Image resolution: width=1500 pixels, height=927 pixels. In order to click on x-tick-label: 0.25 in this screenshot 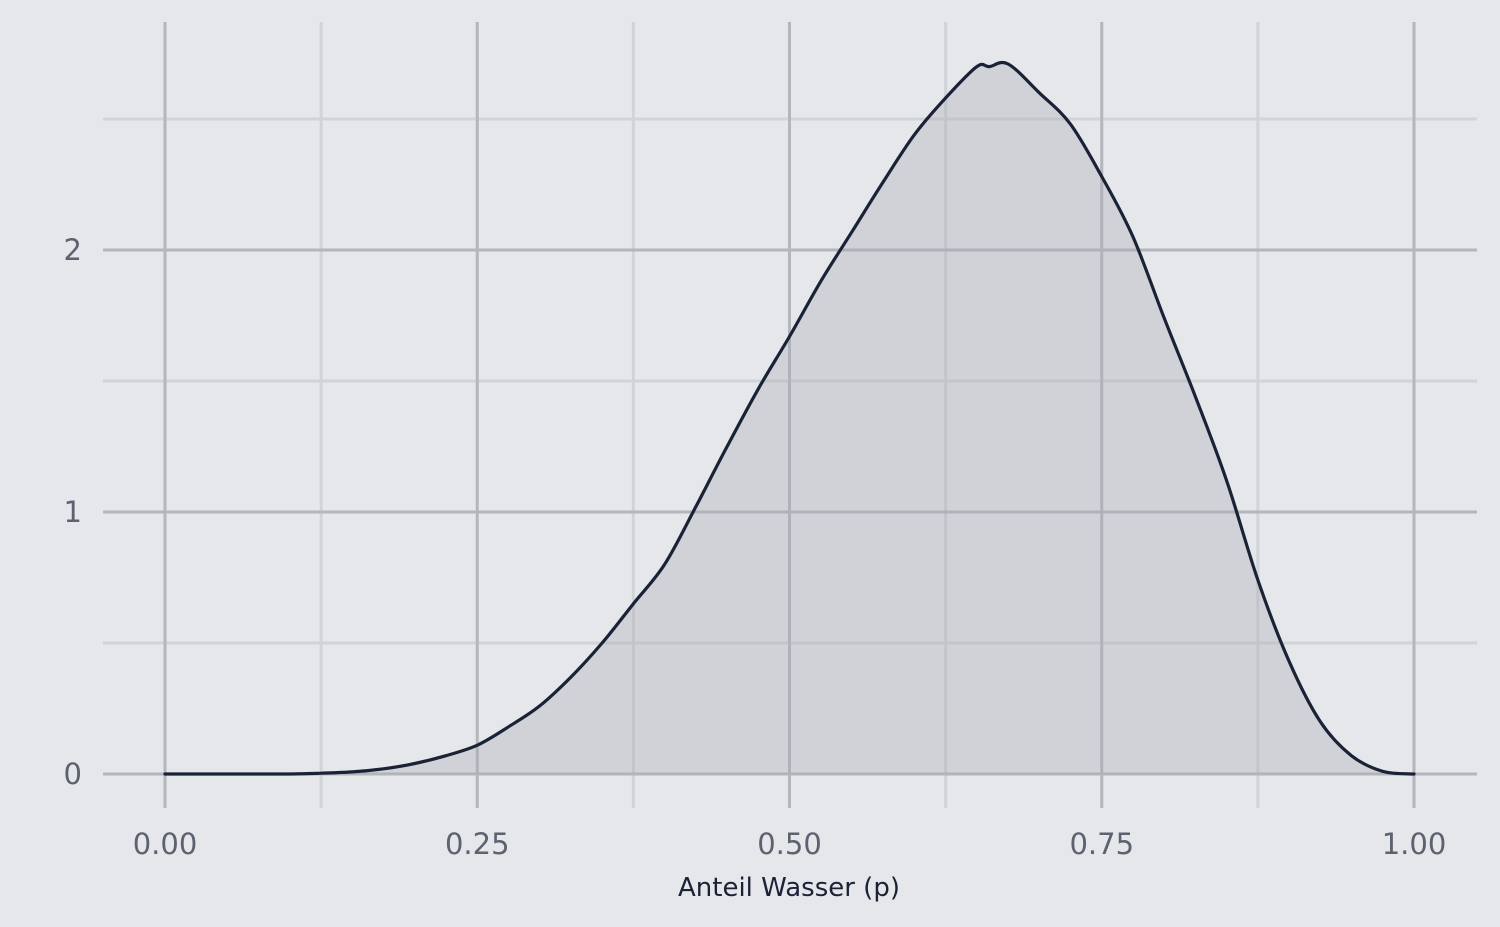, I will do `click(477, 844)`.